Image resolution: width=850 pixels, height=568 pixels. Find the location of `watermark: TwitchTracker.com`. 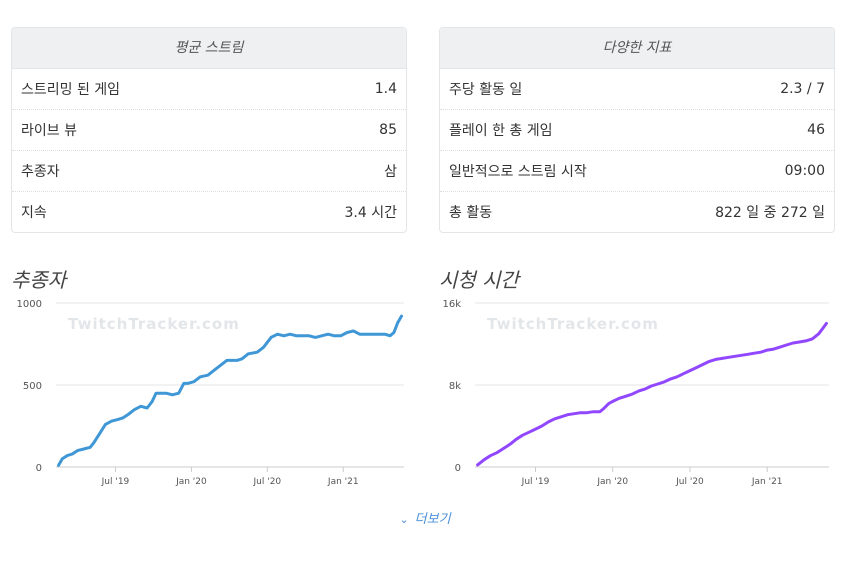

watermark: TwitchTracker.com is located at coordinates (573, 324).